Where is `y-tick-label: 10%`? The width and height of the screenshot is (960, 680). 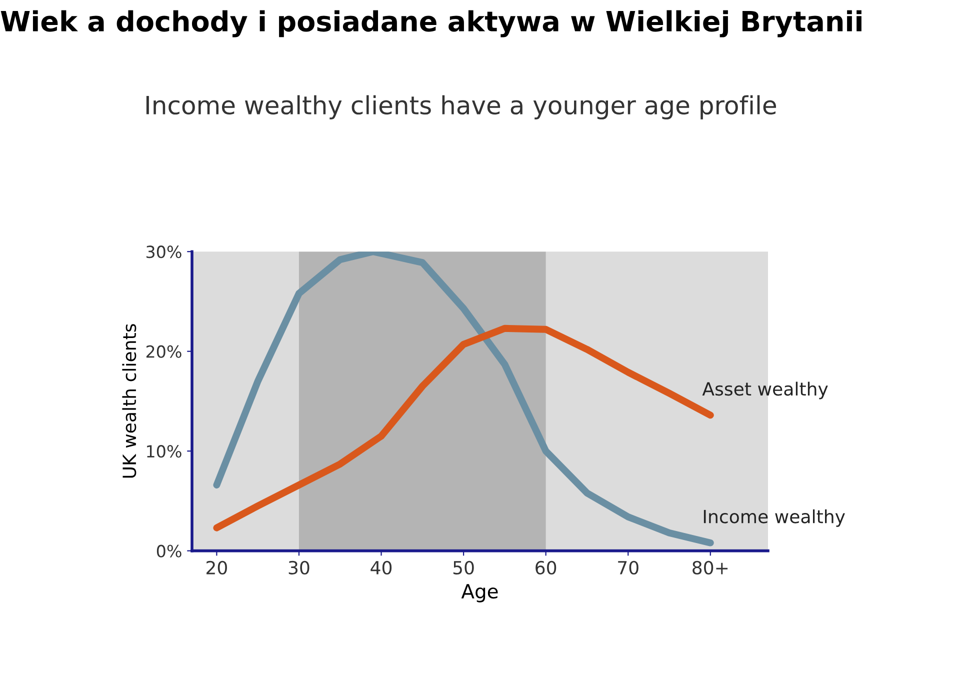
y-tick-label: 10% is located at coordinates (164, 451).